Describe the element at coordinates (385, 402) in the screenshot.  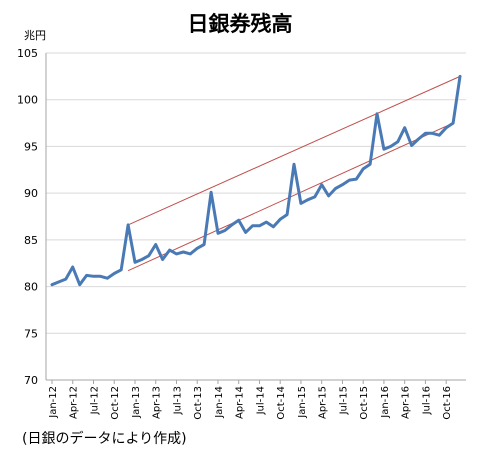
I see `x-tick-label: Jan-16` at that location.